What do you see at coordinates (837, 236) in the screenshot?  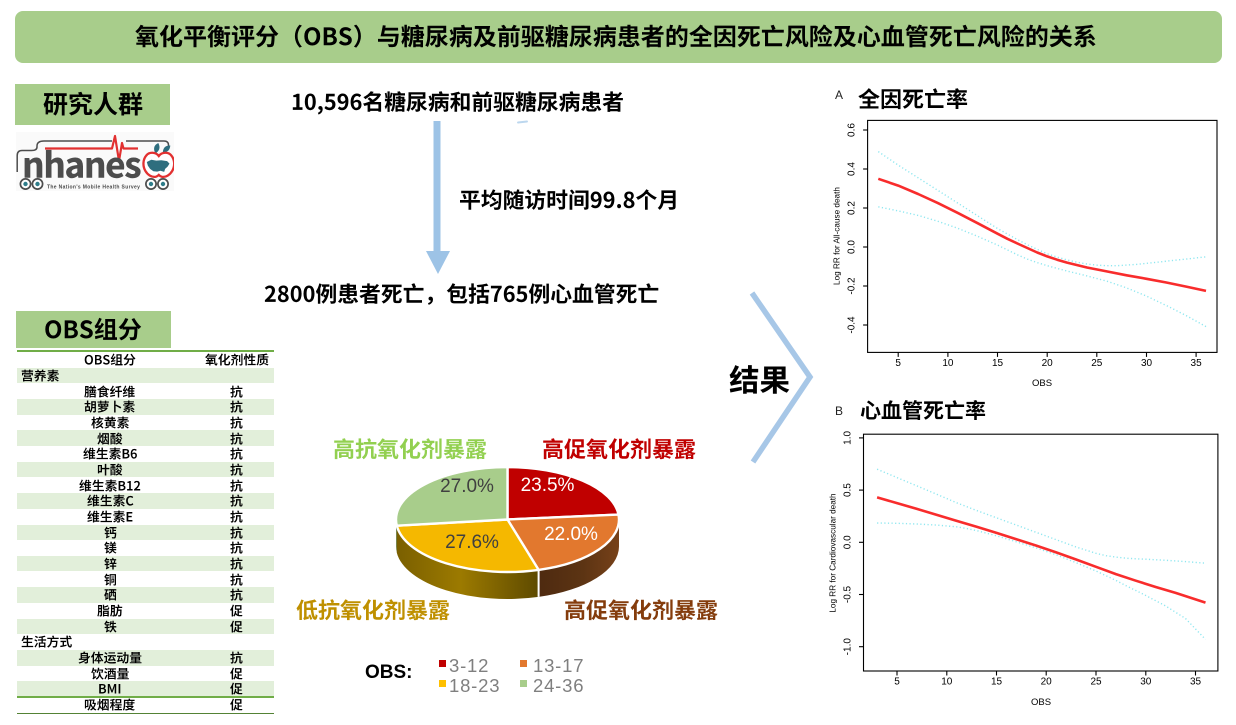 I see `svg-text: Log RR for All-cause death` at bounding box center [837, 236].